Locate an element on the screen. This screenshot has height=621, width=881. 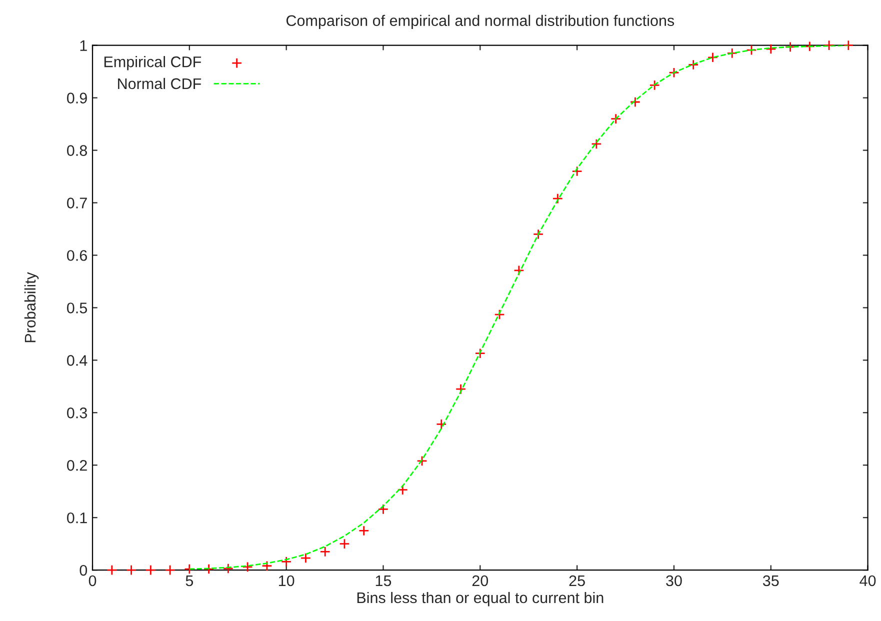
x-tick-label: 20 is located at coordinates (480, 580).